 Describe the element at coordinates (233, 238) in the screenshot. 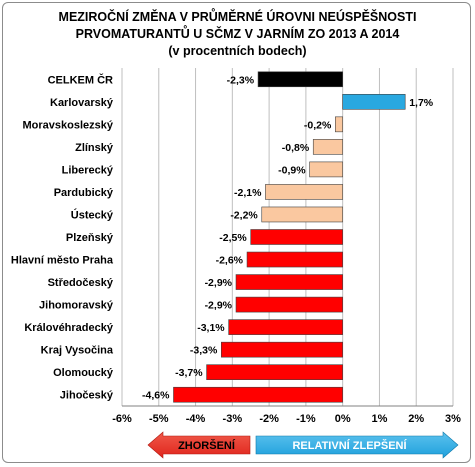

I see `value-label: -2,5%` at that location.